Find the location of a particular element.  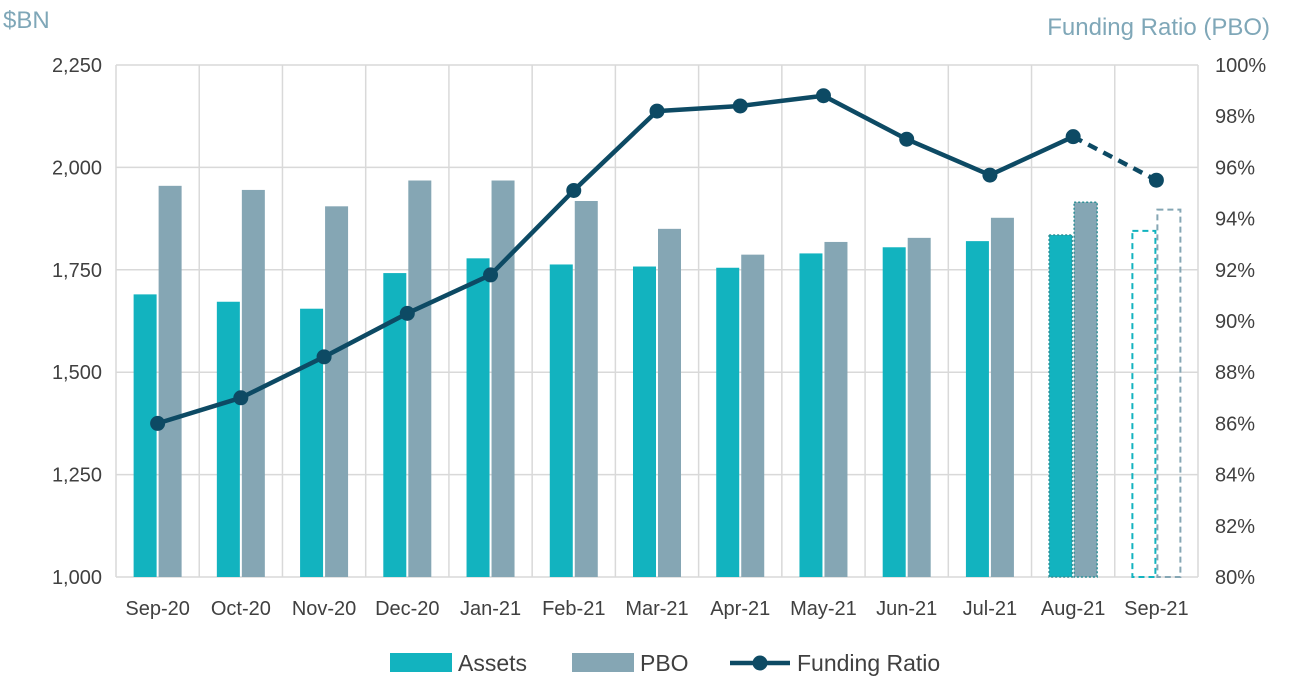

y-tick-label-right: 86% is located at coordinates (1235, 424).